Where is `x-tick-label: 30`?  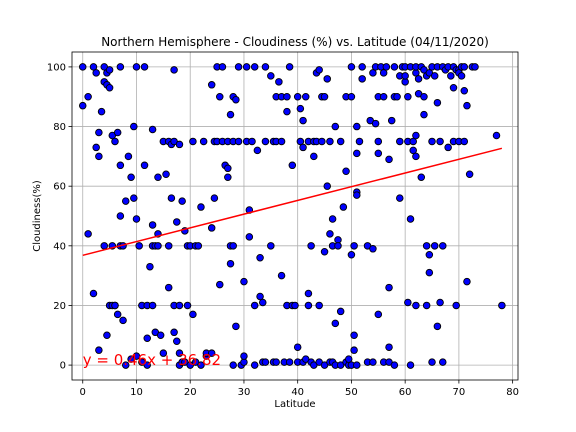 x-tick-label: 30 is located at coordinates (244, 392).